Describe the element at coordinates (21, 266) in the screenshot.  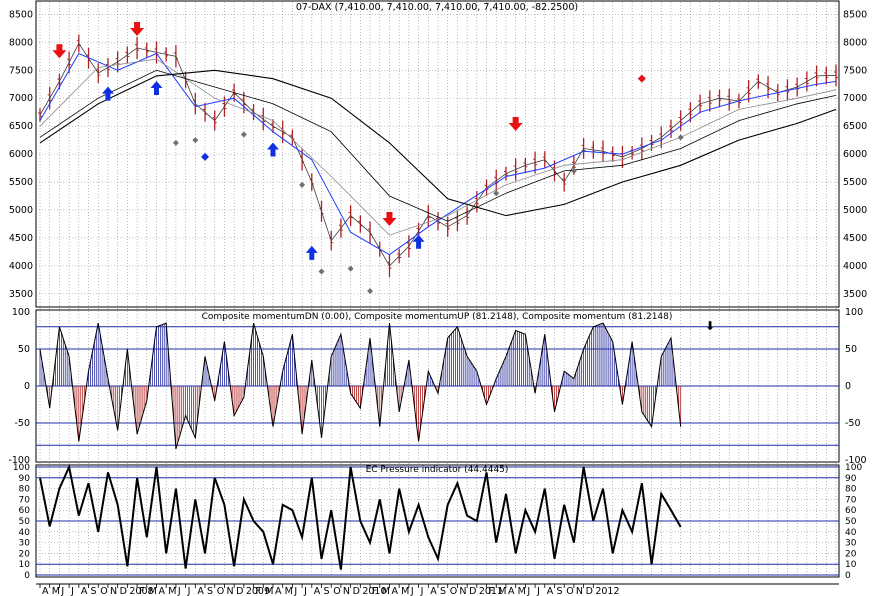
I see `price-y-tick-label: 4000` at that location.